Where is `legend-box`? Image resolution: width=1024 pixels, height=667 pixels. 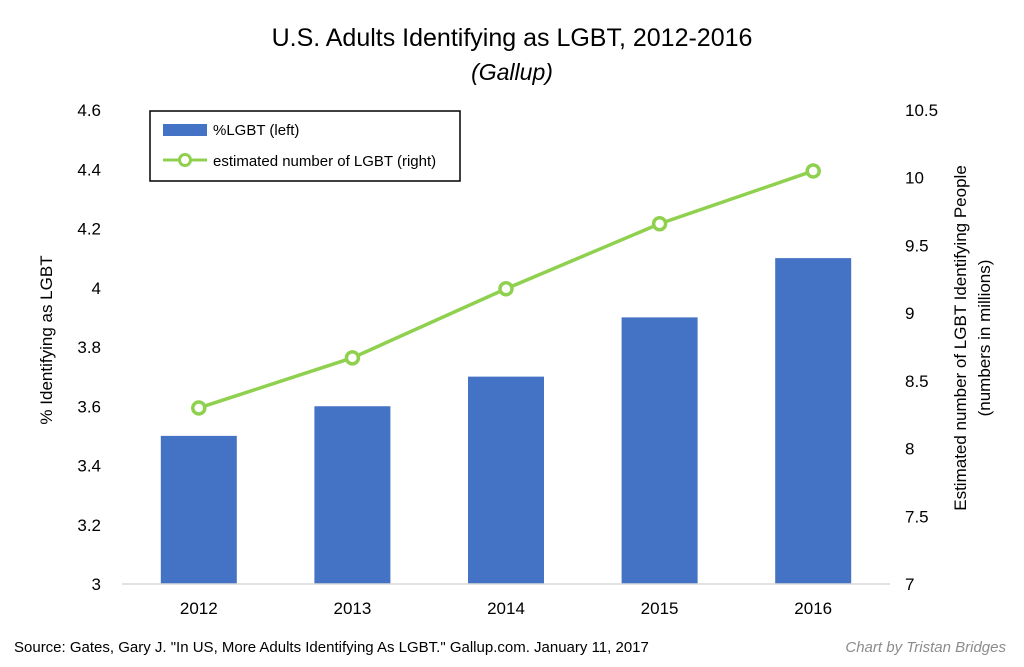 legend-box is located at coordinates (305, 146).